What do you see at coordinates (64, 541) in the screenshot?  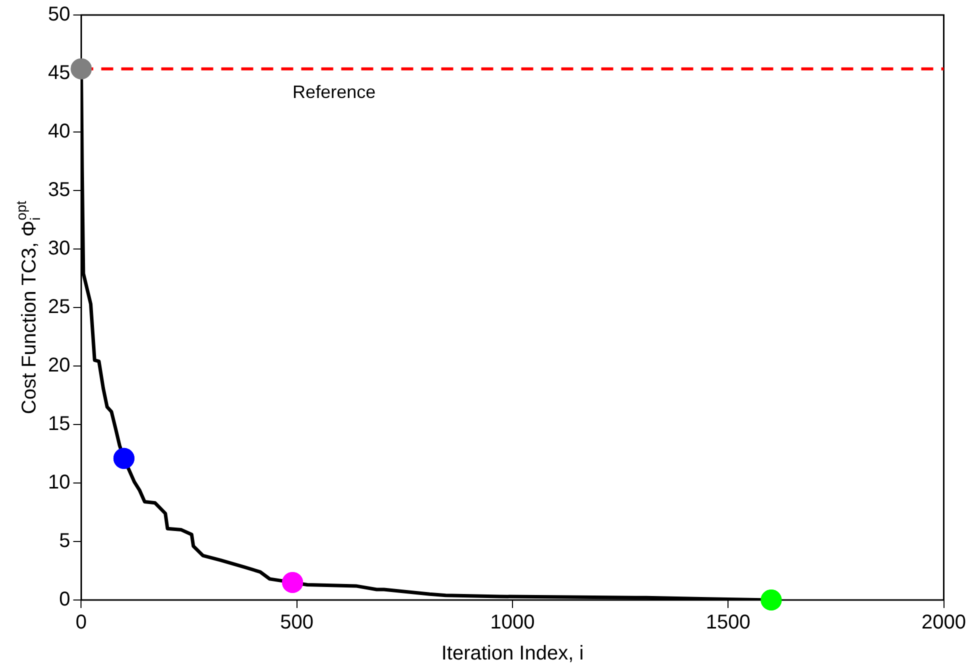 I see `y-tick-label: 5` at bounding box center [64, 541].